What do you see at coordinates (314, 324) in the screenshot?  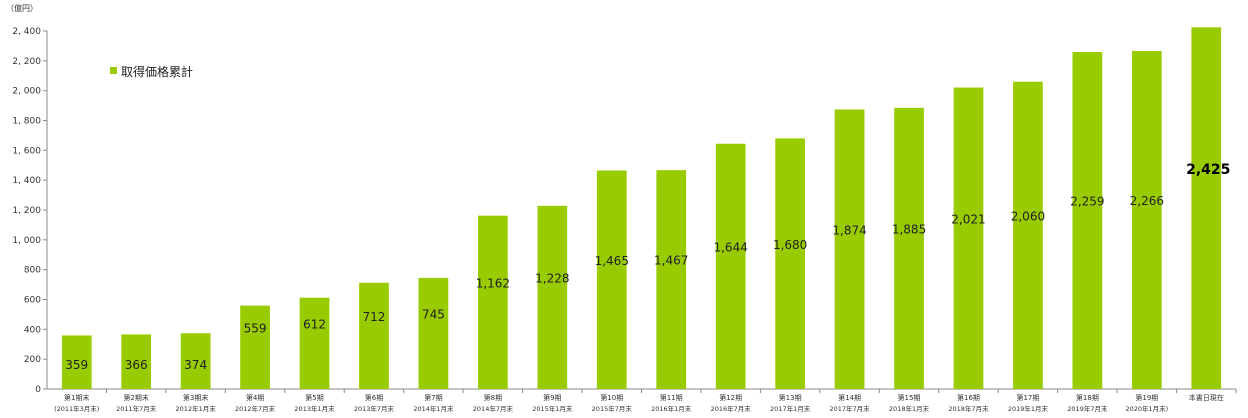 I see `data-label: 612` at bounding box center [314, 324].